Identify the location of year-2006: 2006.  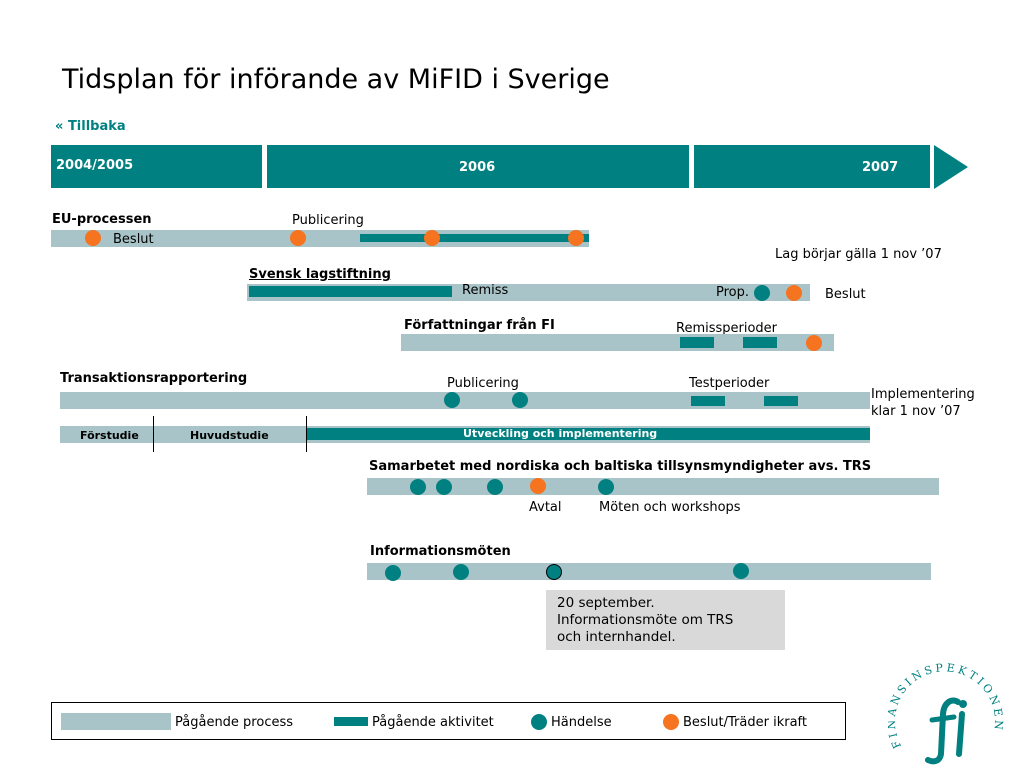
(478, 166).